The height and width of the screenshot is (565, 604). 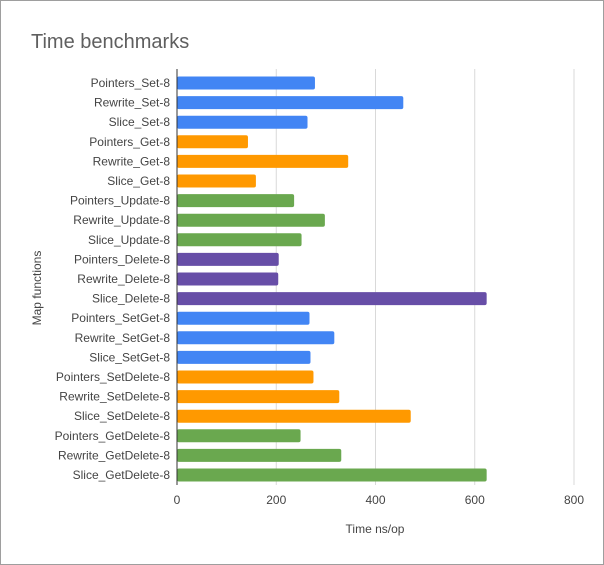 What do you see at coordinates (123, 338) in the screenshot?
I see `category-label: Rewrite_SetGet-8` at bounding box center [123, 338].